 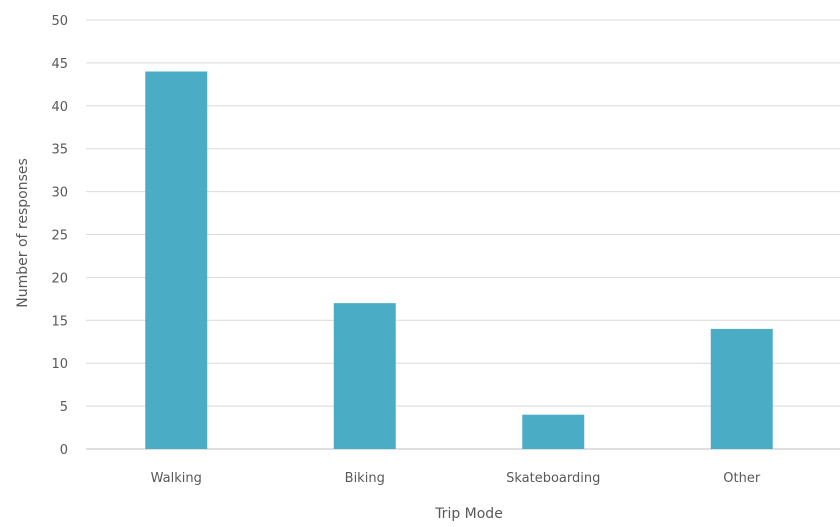 I want to click on y-axis-ticks: 0 5 10 15 20 25 30 35 40 45 50, so click(x=59, y=236).